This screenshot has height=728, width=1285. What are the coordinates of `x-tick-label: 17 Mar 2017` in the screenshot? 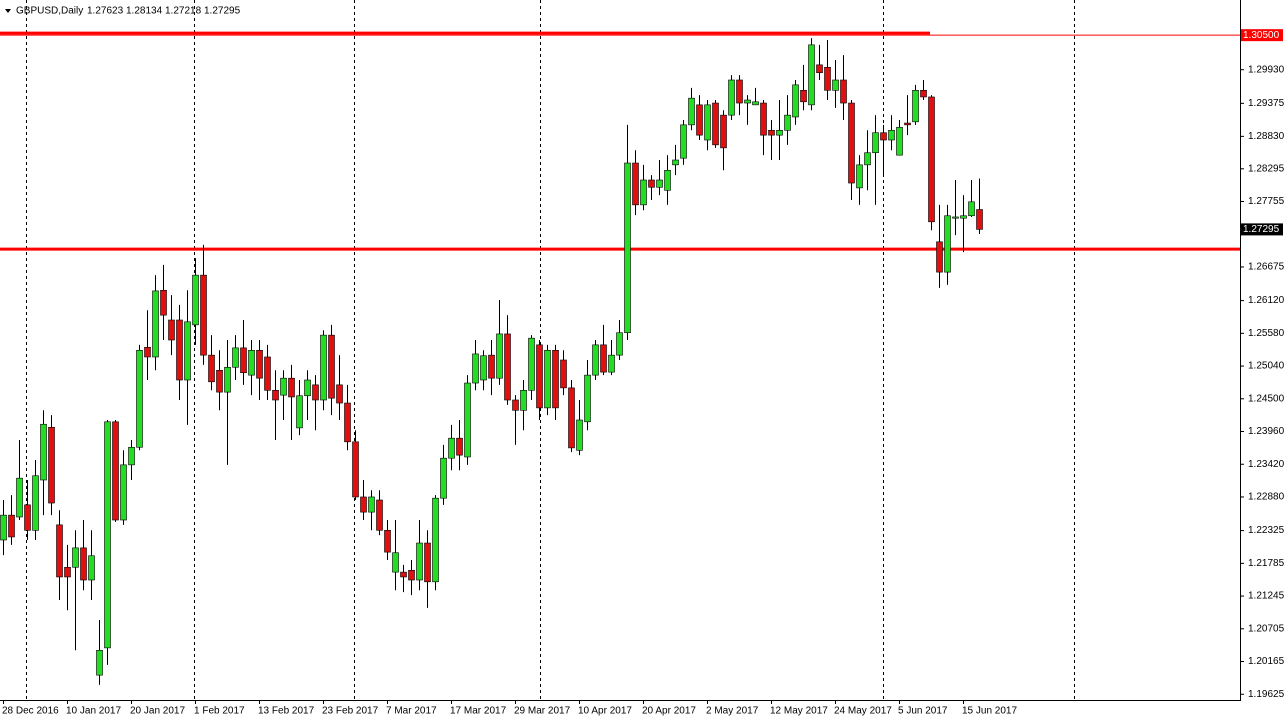 It's located at (478, 711).